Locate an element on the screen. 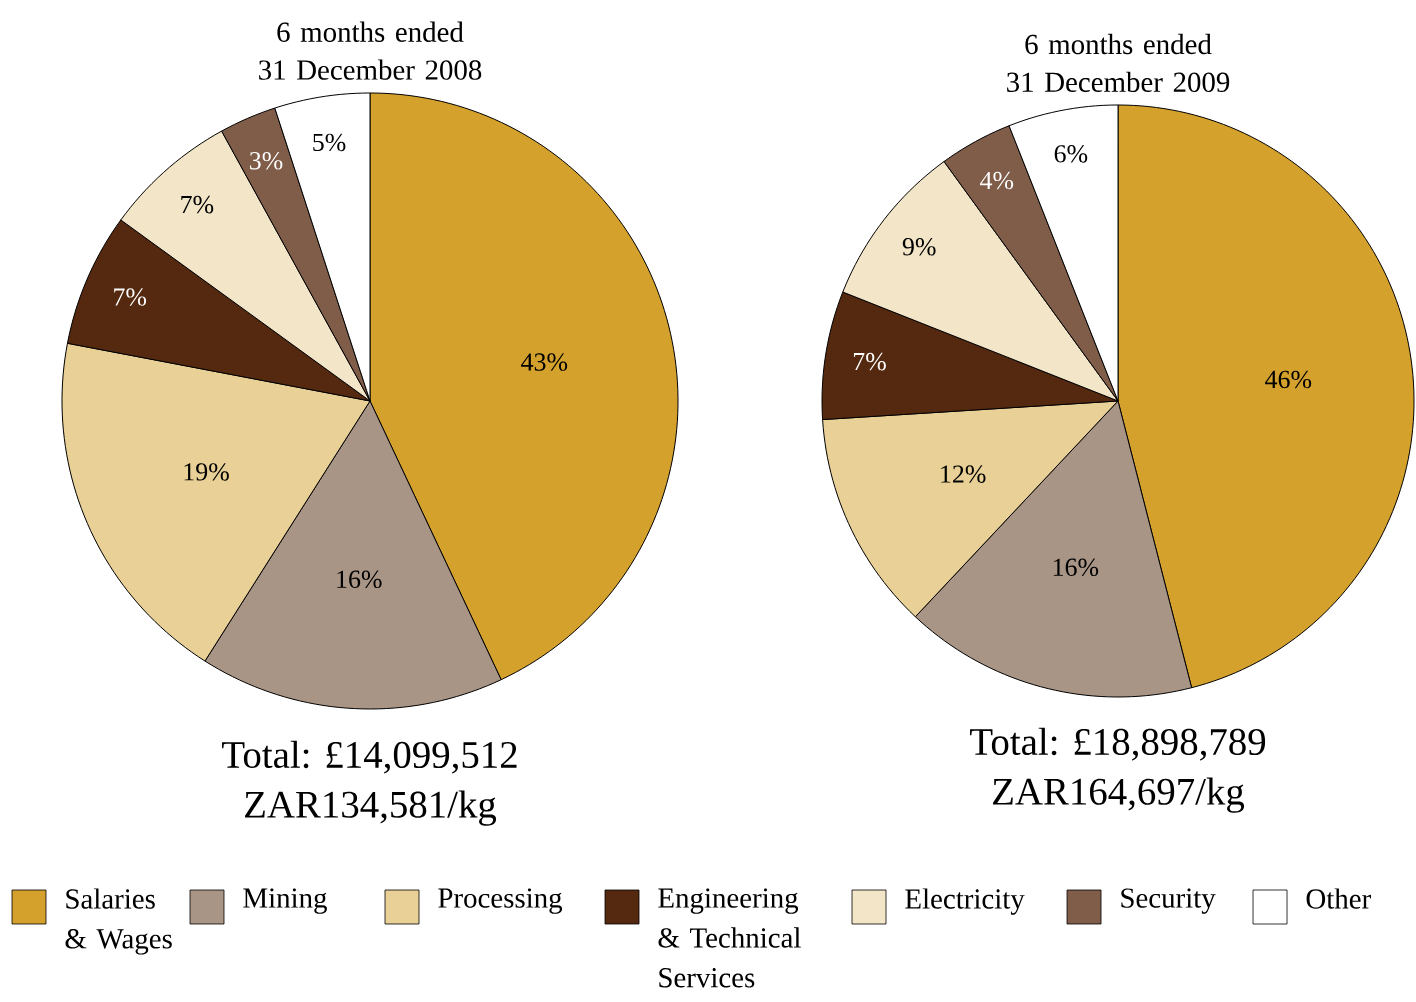 This screenshot has width=1416, height=1002. legend-label: Other is located at coordinates (1338, 898).